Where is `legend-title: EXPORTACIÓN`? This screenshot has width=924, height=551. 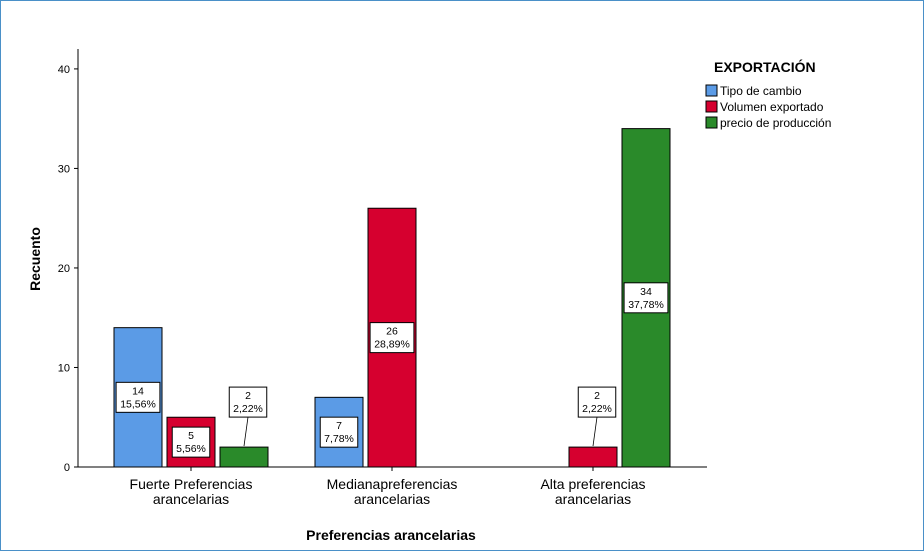 legend-title: EXPORTACIÓN is located at coordinates (765, 66).